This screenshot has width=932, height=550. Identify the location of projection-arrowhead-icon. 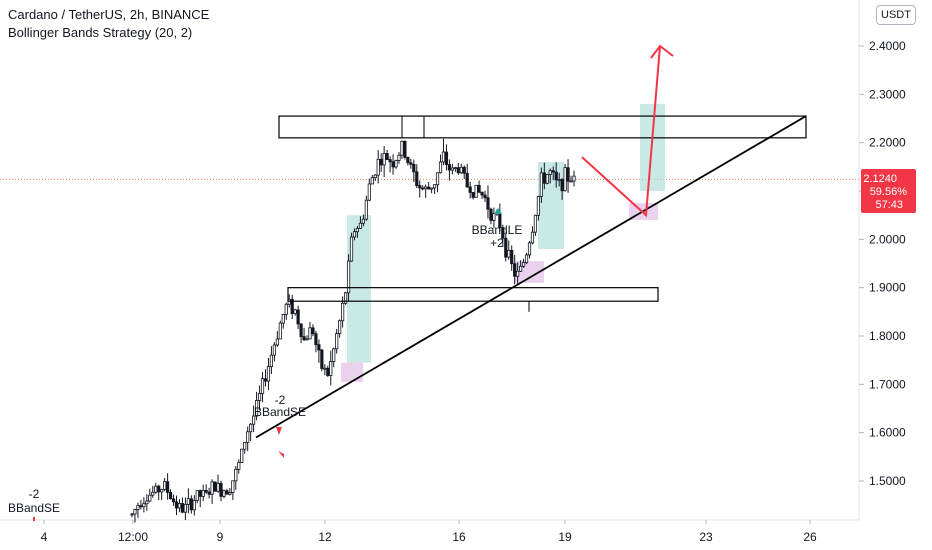
(662, 51).